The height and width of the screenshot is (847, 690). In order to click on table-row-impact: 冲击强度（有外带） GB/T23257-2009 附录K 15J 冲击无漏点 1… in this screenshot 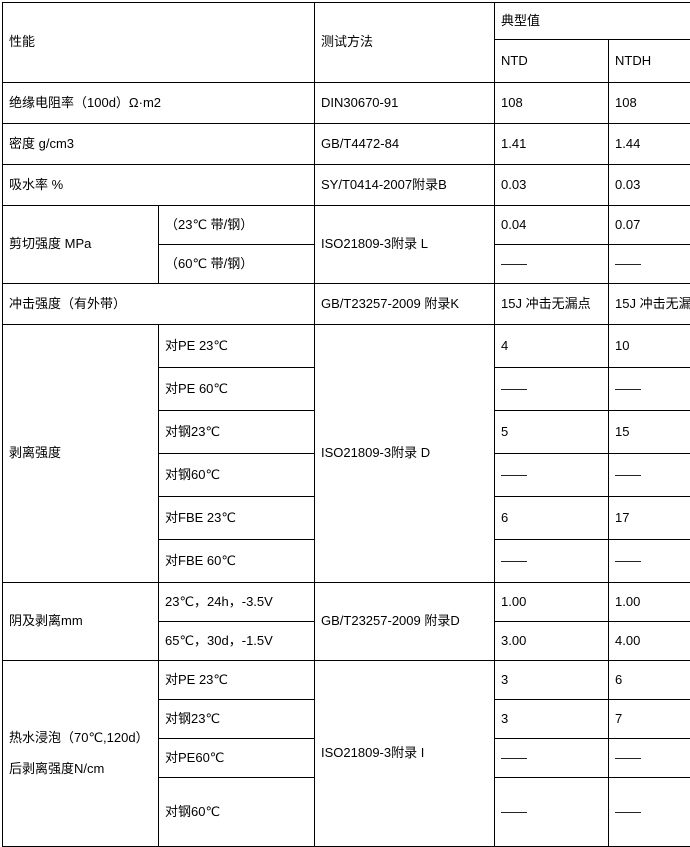, I will do `click(346, 304)`.